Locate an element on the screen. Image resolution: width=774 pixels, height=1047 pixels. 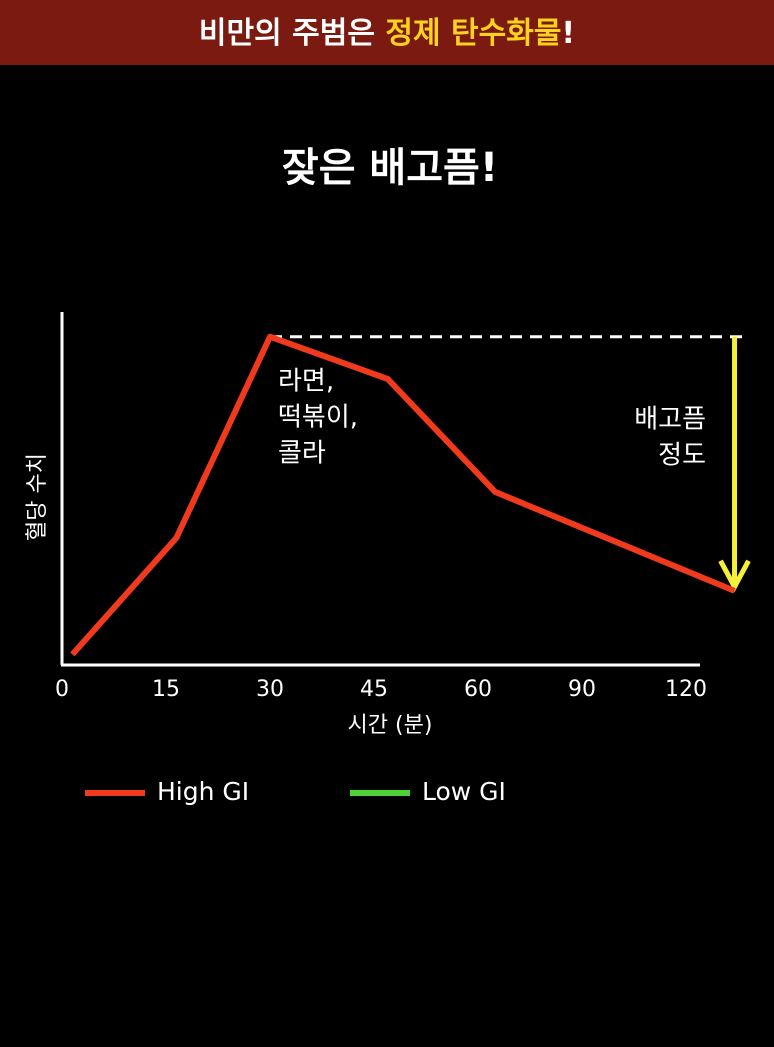
x-tick-label: 60 is located at coordinates (478, 689).